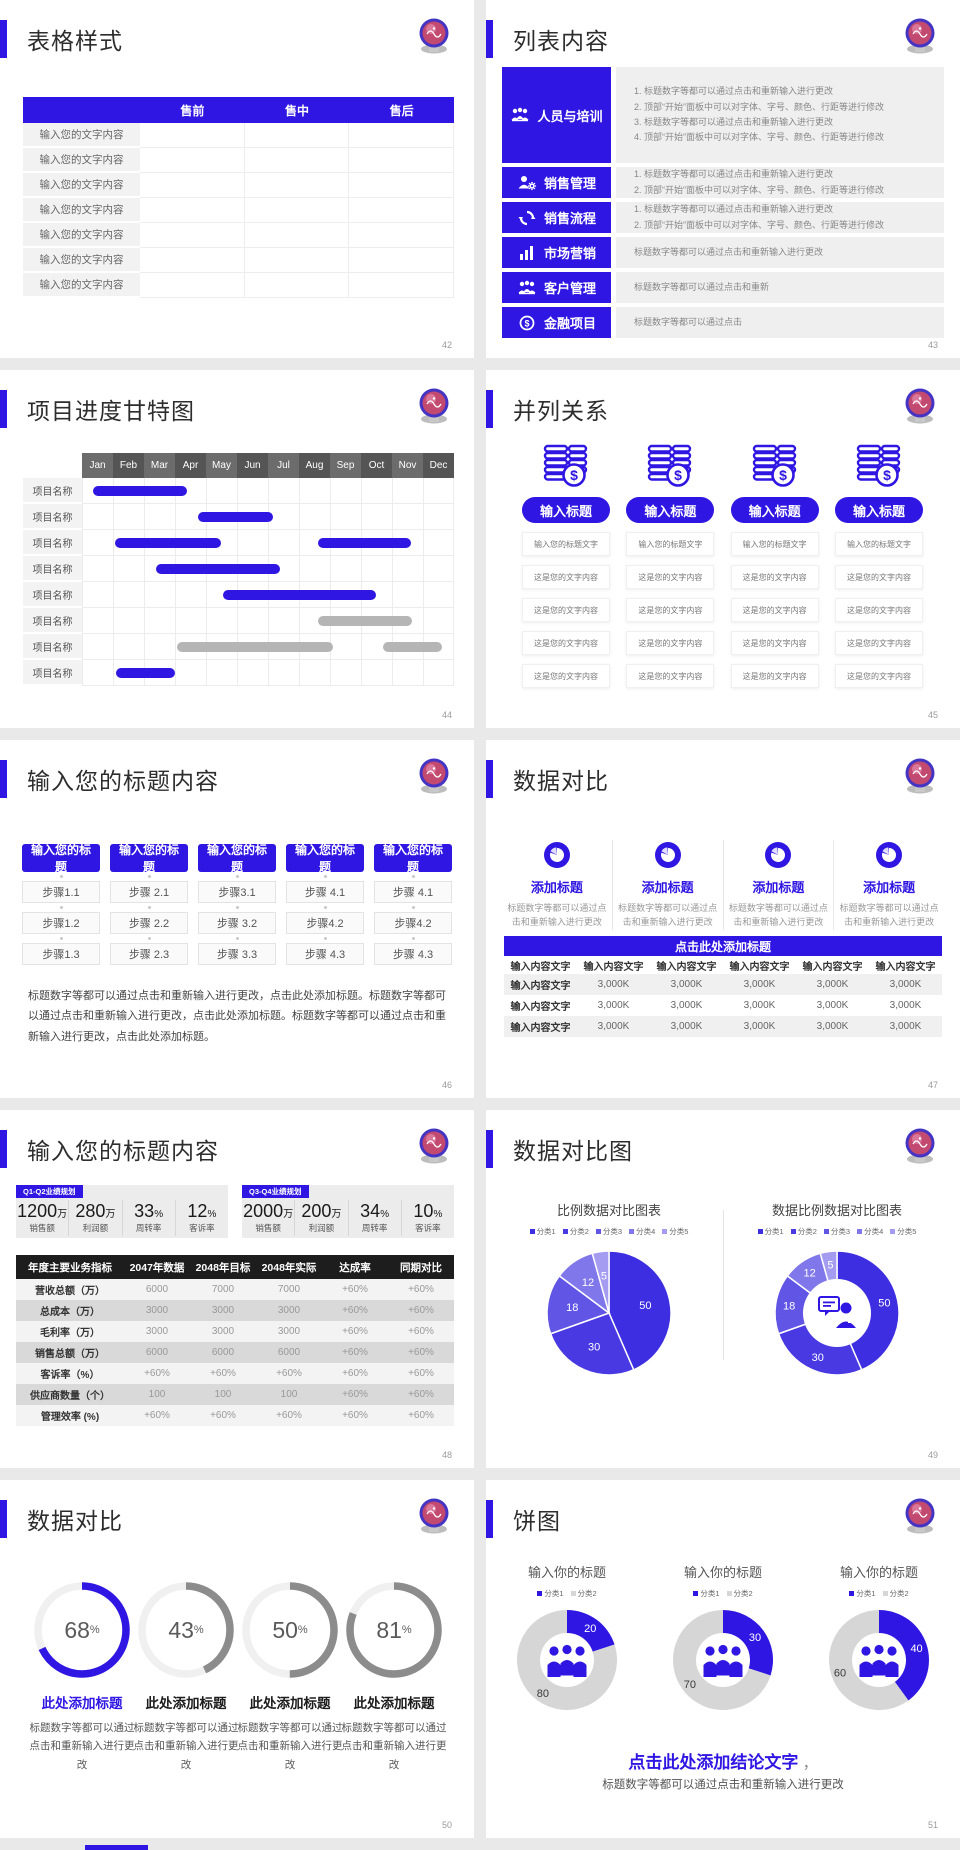 The image size is (960, 1850). Describe the element at coordinates (149, 892) in the screenshot. I see `step-cell: 步骤 2.1` at that location.